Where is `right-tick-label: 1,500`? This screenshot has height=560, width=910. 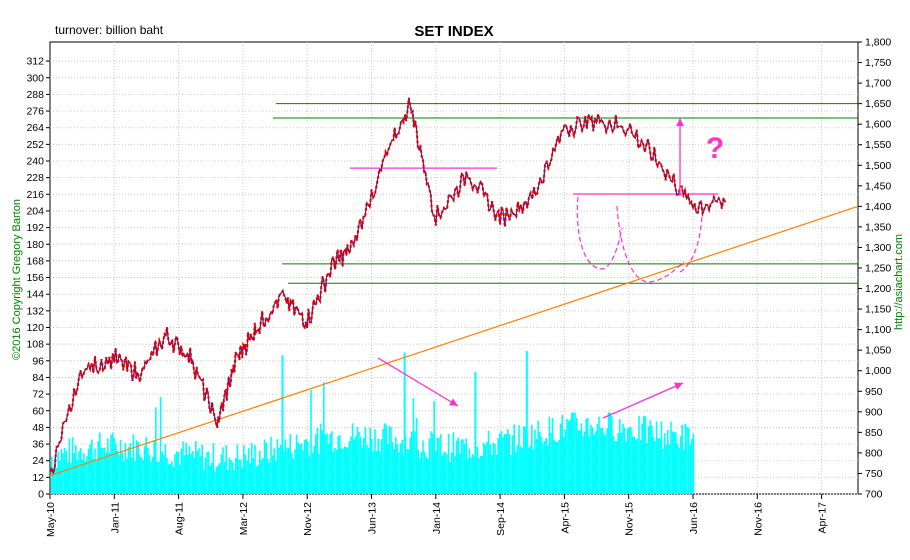 right-tick-label: 1,500 is located at coordinates (878, 166).